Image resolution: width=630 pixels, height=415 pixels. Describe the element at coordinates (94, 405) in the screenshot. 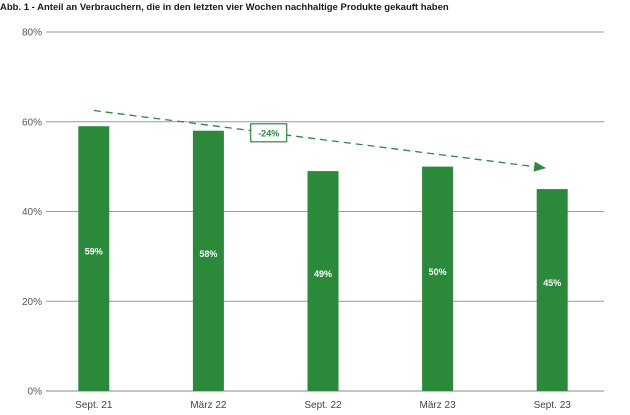

I see `x-tick-label: Sept. 21` at that location.